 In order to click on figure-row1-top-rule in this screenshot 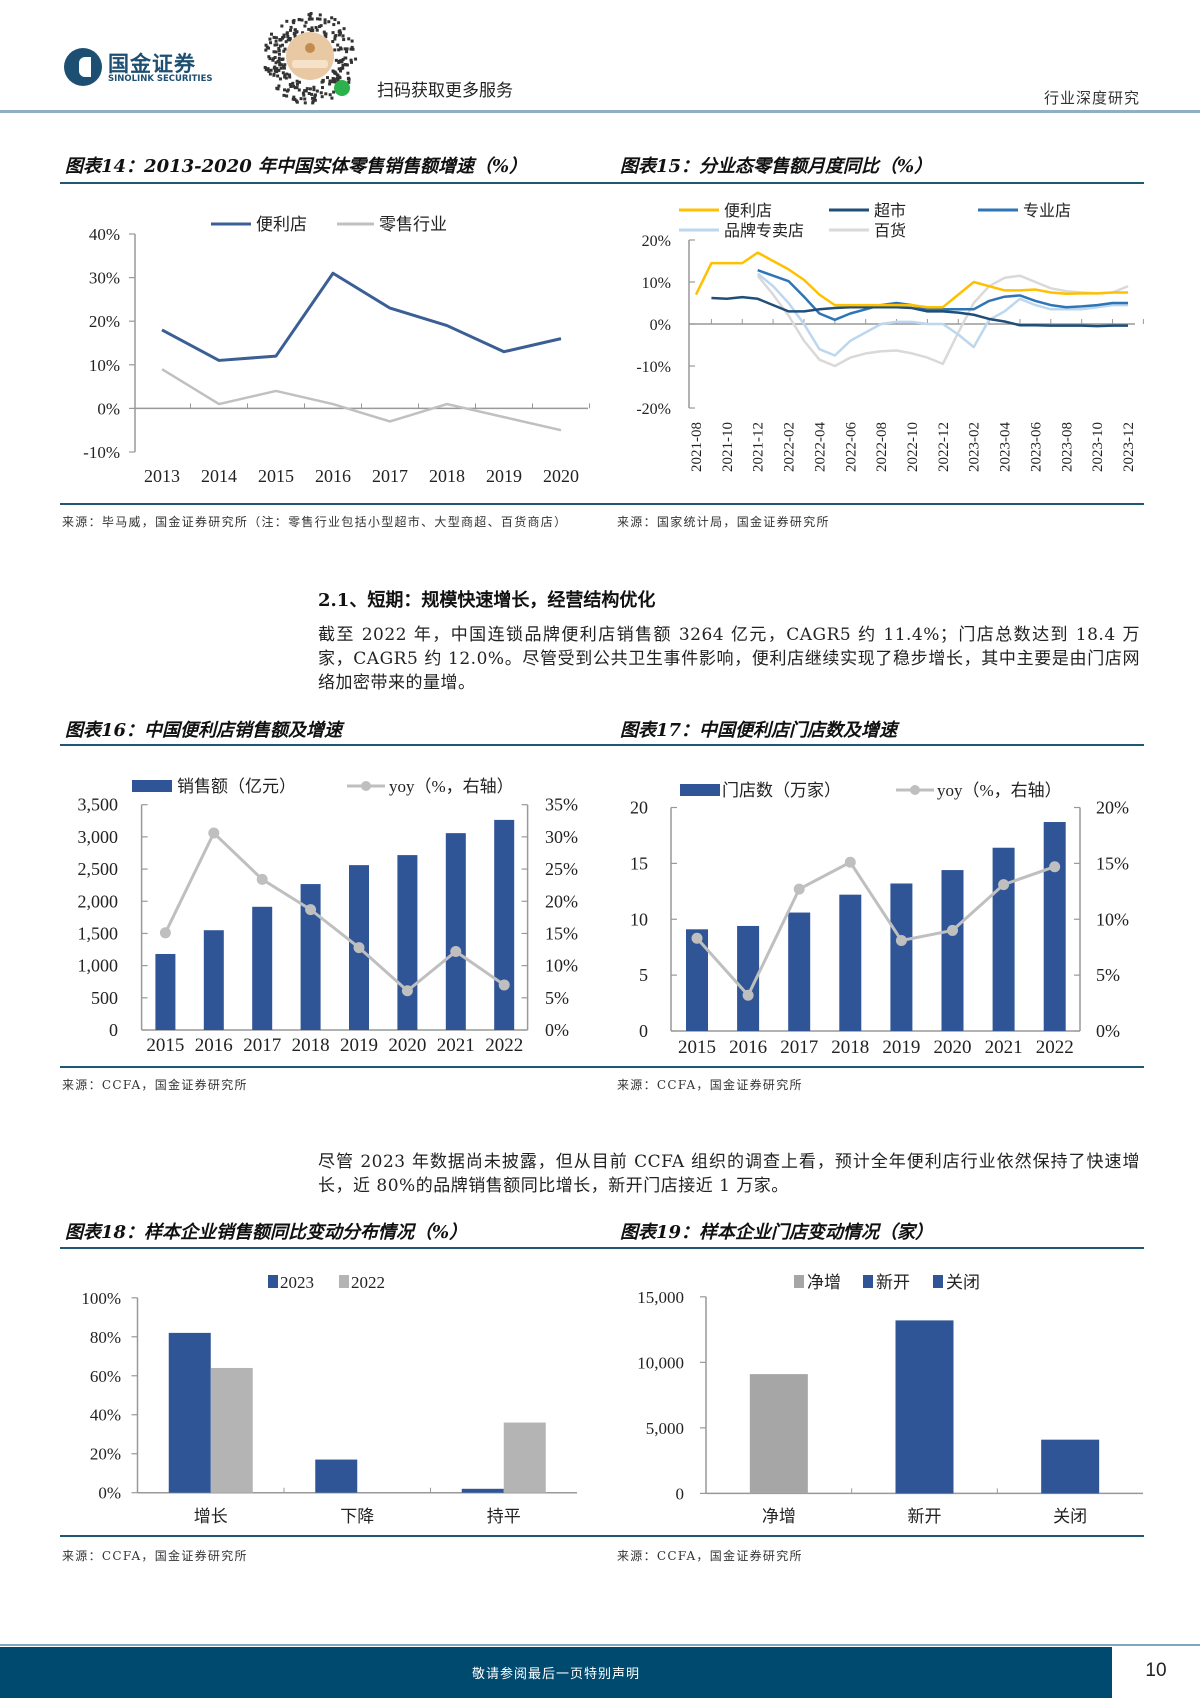, I will do `click(602, 183)`.